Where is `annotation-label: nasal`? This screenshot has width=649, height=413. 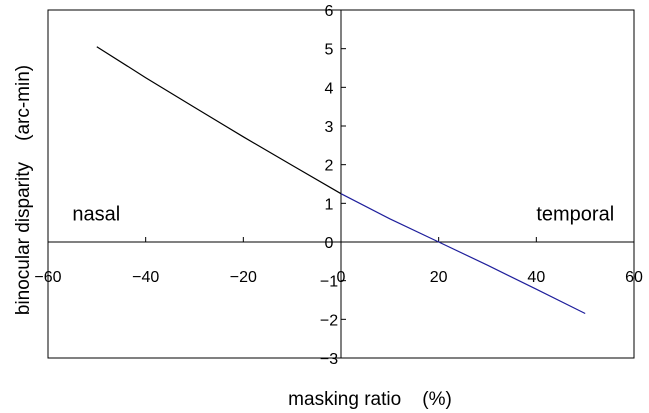 annotation-label: nasal is located at coordinates (96, 215).